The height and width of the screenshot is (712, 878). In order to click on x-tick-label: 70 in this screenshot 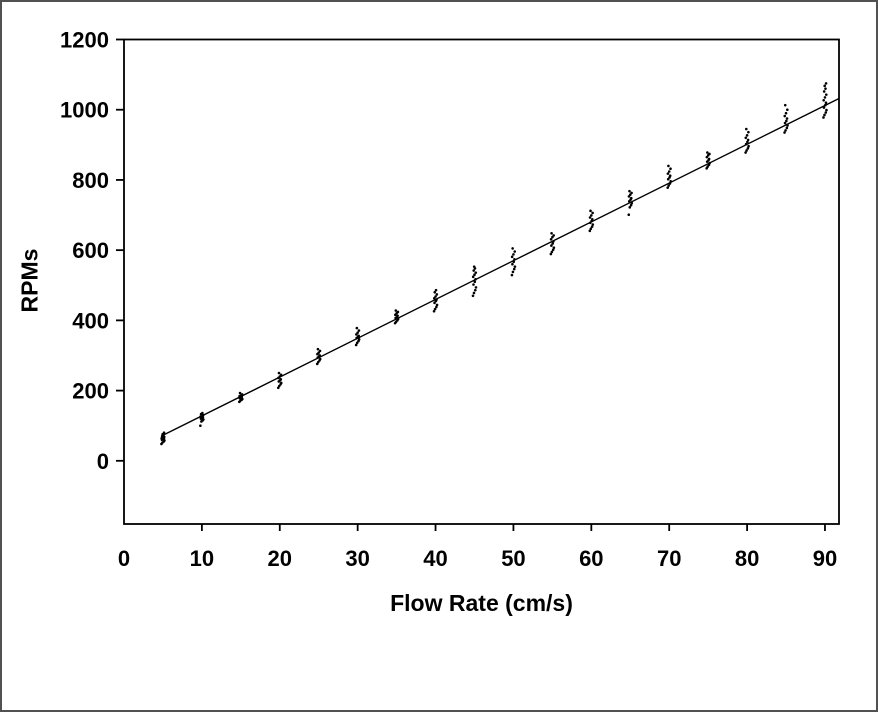, I will do `click(669, 558)`.